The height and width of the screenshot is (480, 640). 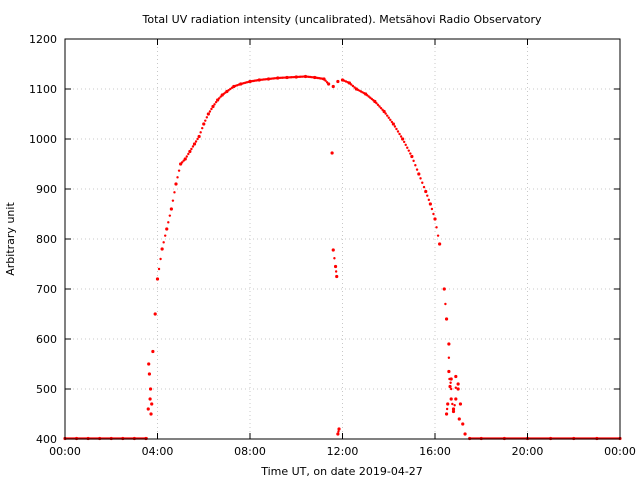 I want to click on y-tick-label: 1100, so click(x=43, y=89).